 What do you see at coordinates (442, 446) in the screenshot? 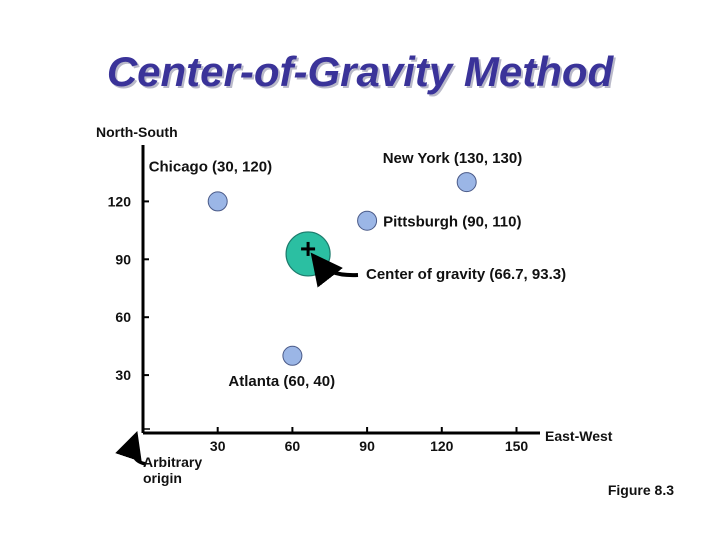
I see `x-tick-label: 120` at bounding box center [442, 446].